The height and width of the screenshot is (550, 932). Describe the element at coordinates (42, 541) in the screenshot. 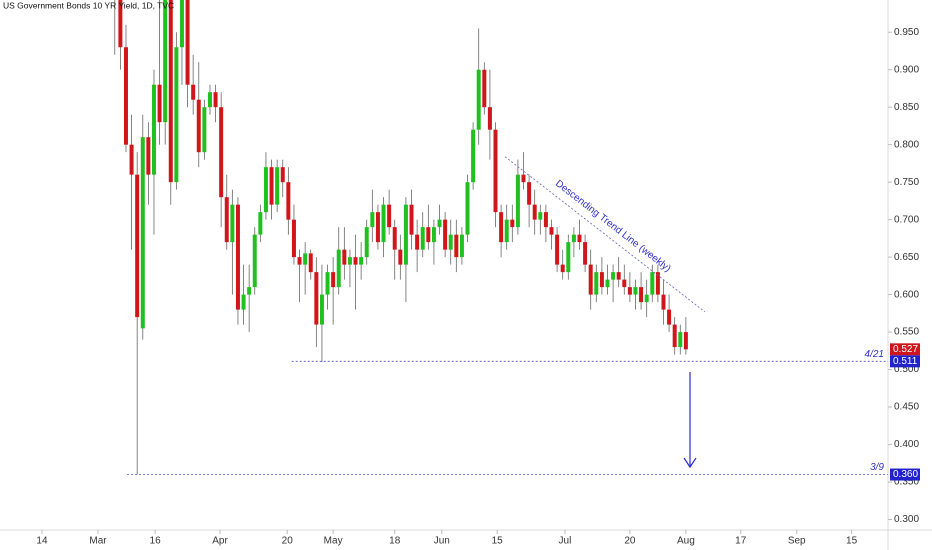

I see `x-tick-label: 14` at that location.